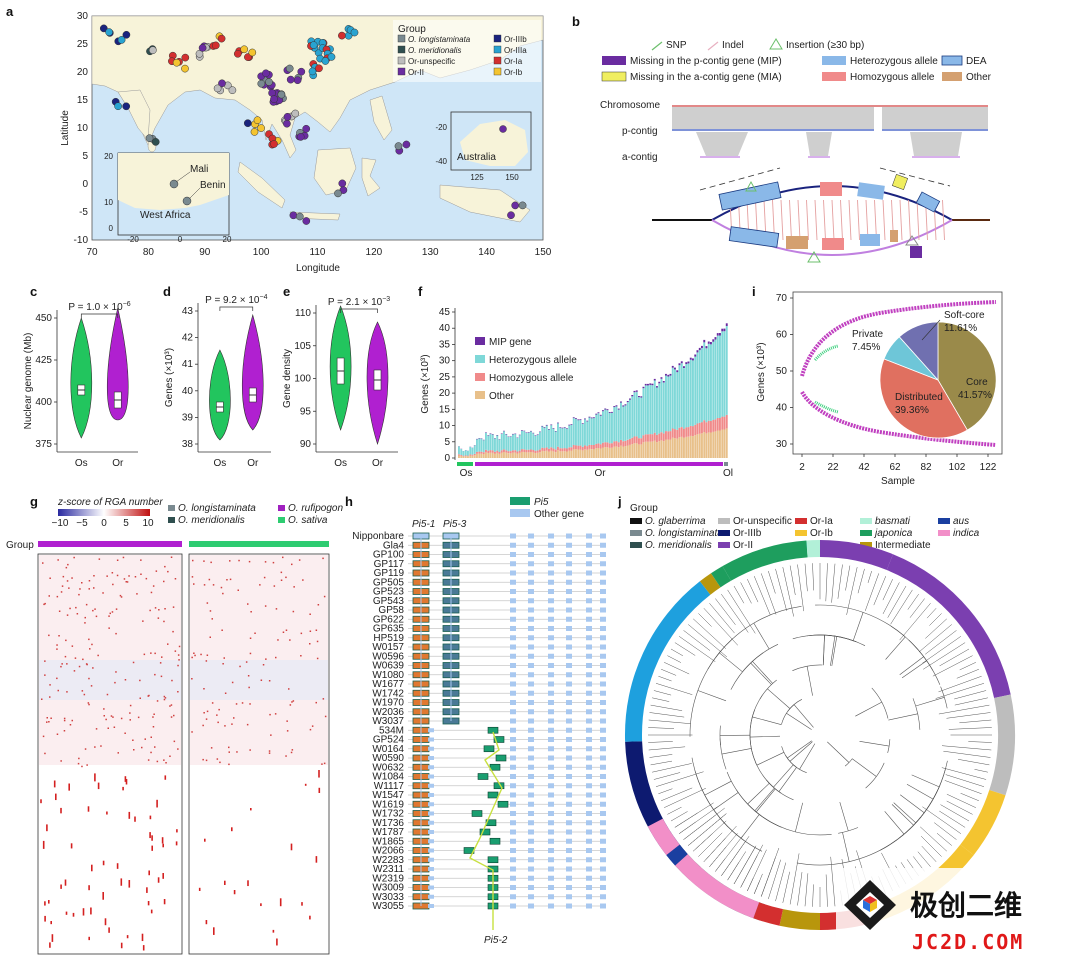  Describe the element at coordinates (416, 72) in the screenshot. I see `map-legend-label: Or-II` at that location.